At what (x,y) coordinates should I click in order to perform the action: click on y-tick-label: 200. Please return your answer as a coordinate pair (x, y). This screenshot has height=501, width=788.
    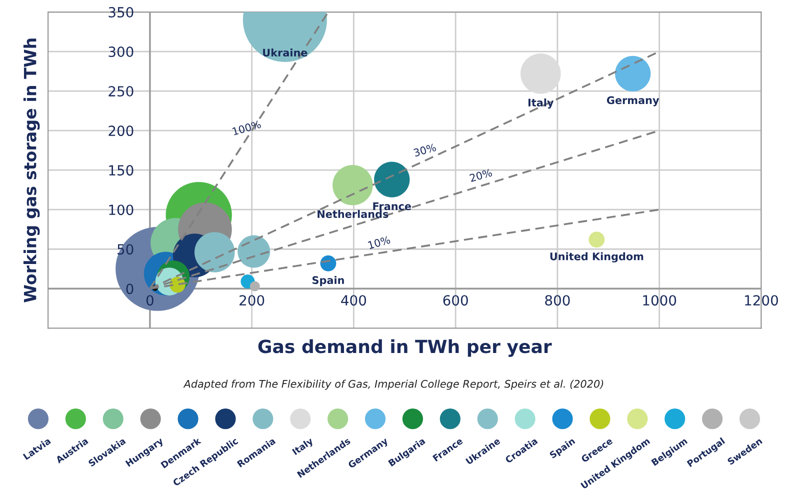
    Looking at the image, I should click on (121, 131).